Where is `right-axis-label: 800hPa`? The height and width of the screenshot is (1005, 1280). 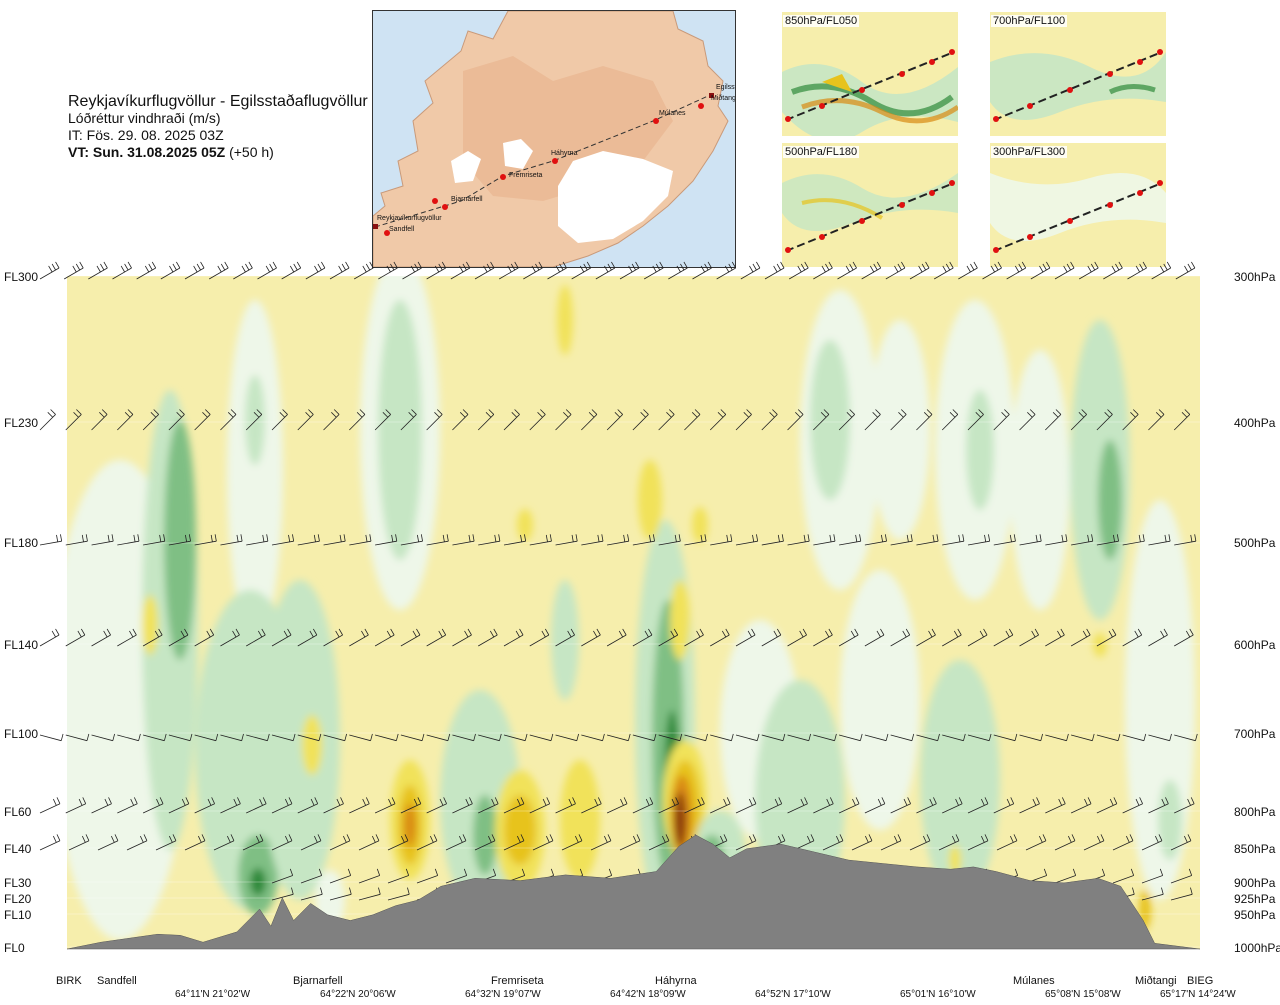 right-axis-label: 800hPa is located at coordinates (1255, 812).